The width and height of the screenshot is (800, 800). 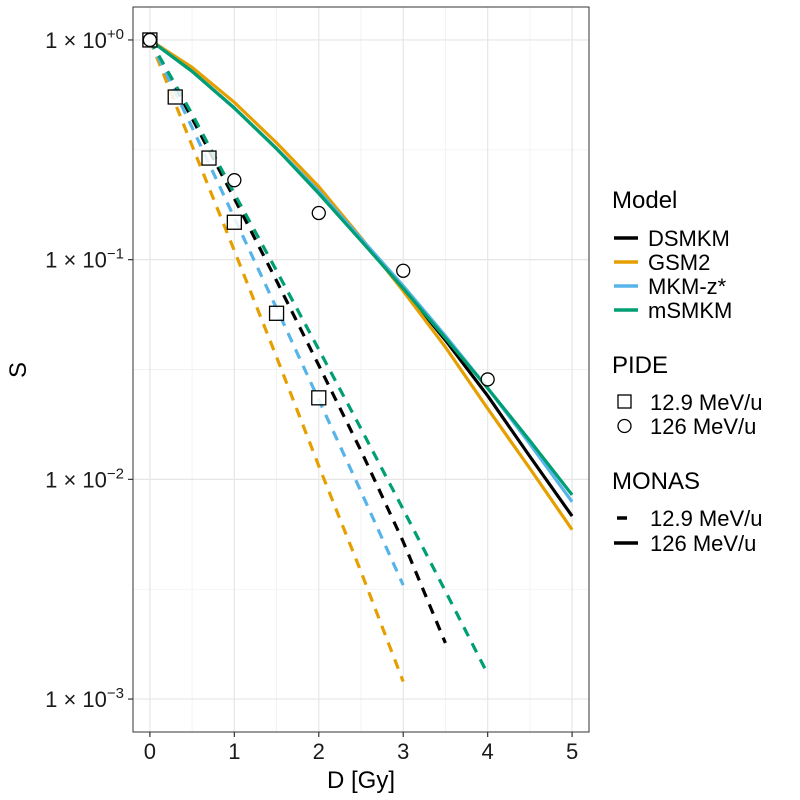 I want to click on x-tick-label: 5, so click(x=572, y=751).